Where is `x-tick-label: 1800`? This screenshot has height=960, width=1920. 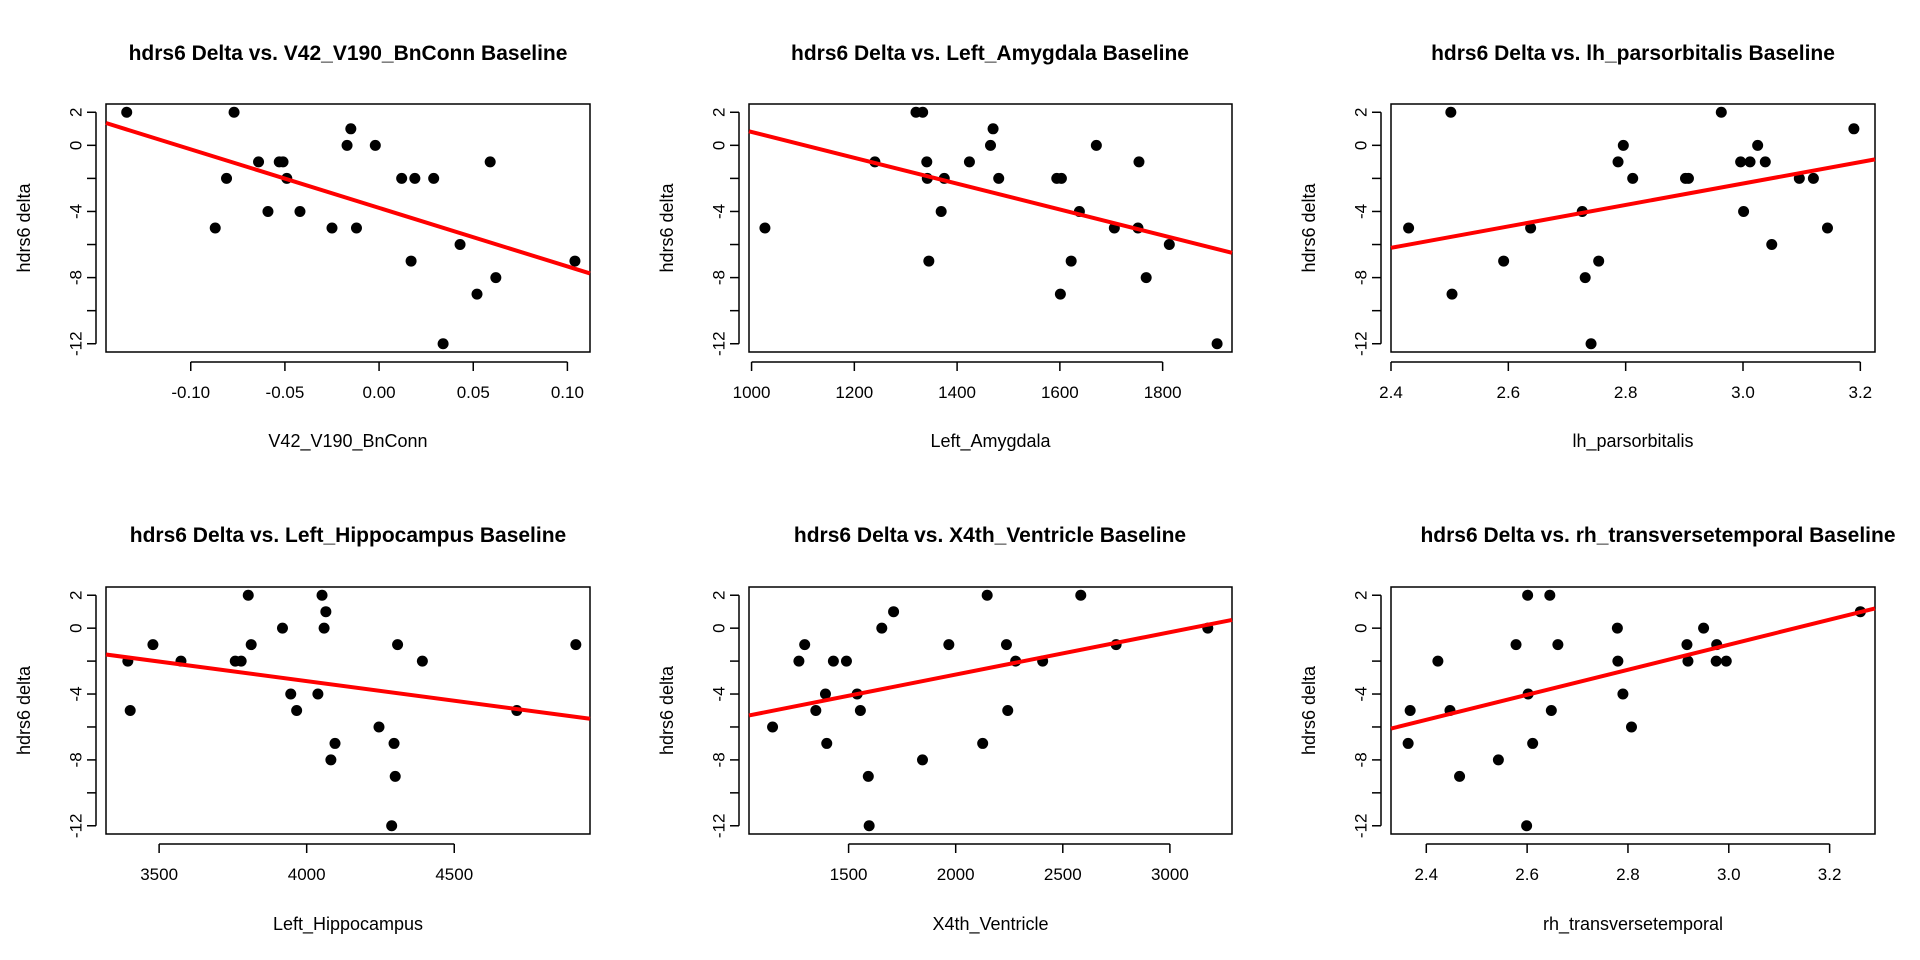 x-tick-label: 1800 is located at coordinates (1163, 392).